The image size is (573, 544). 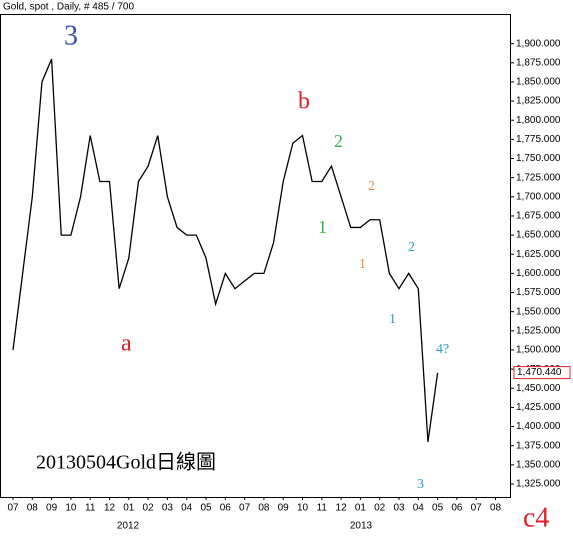 I want to click on y-tick-label: 1,725.000, so click(x=538, y=177).